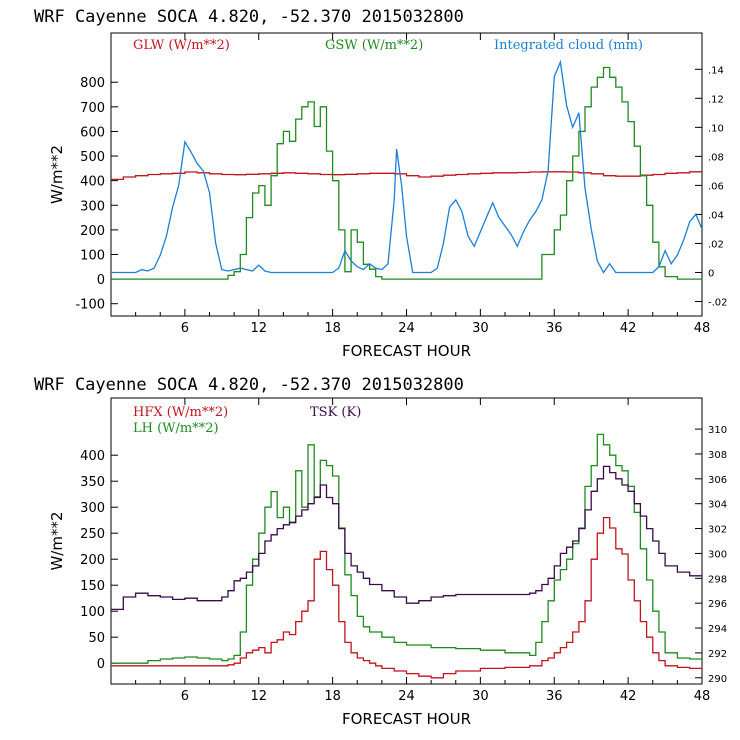 The image size is (740, 740). I want to click on y2-tick-label: 290, so click(717, 679).